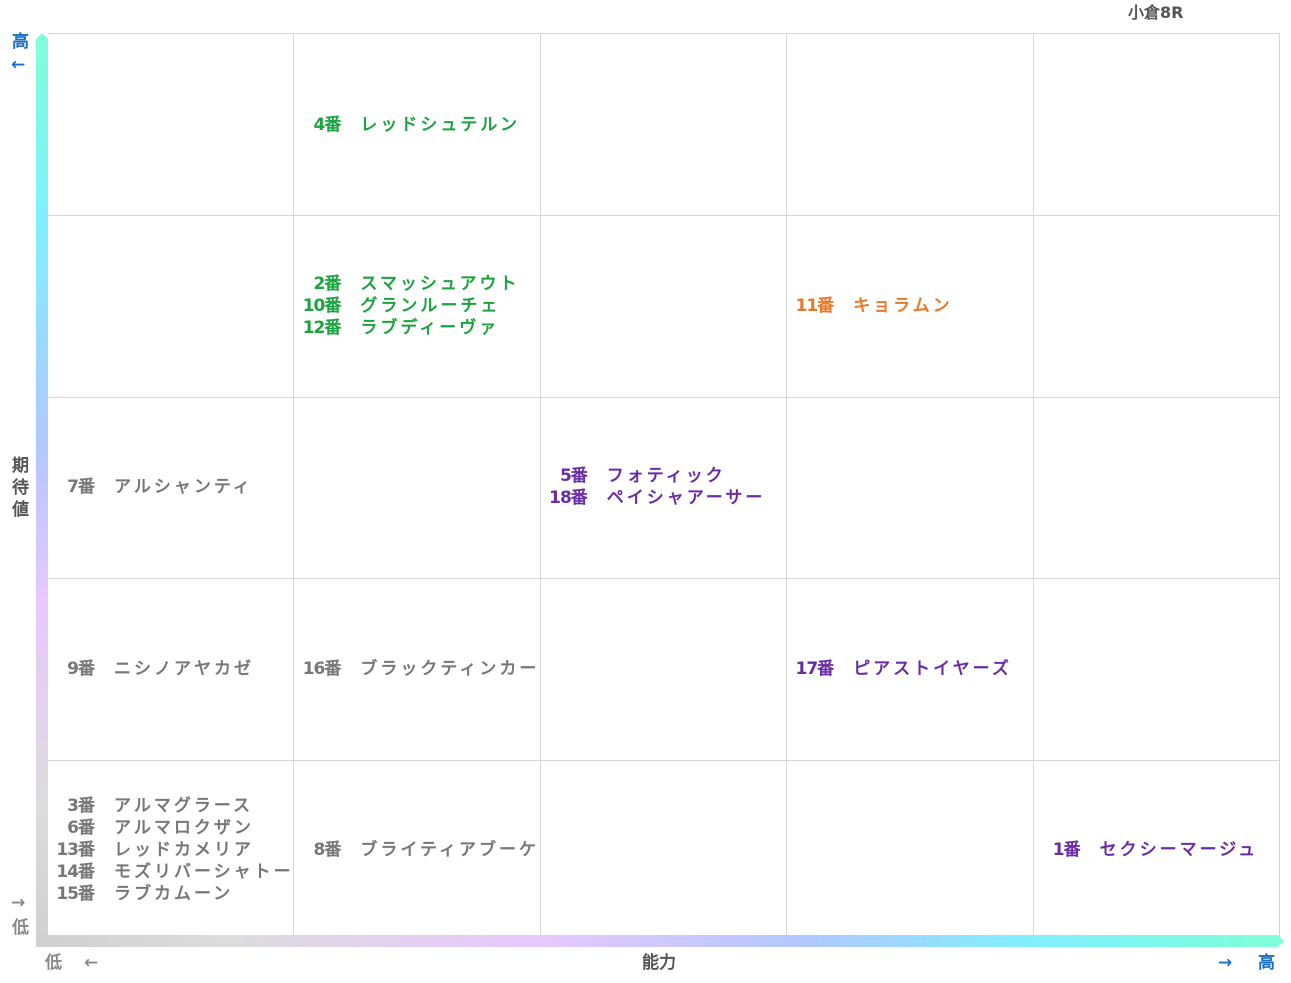 Image resolution: width=1291 pixels, height=983 pixels. Describe the element at coordinates (81, 828) in the screenshot. I see `horse-number: 6番` at that location.